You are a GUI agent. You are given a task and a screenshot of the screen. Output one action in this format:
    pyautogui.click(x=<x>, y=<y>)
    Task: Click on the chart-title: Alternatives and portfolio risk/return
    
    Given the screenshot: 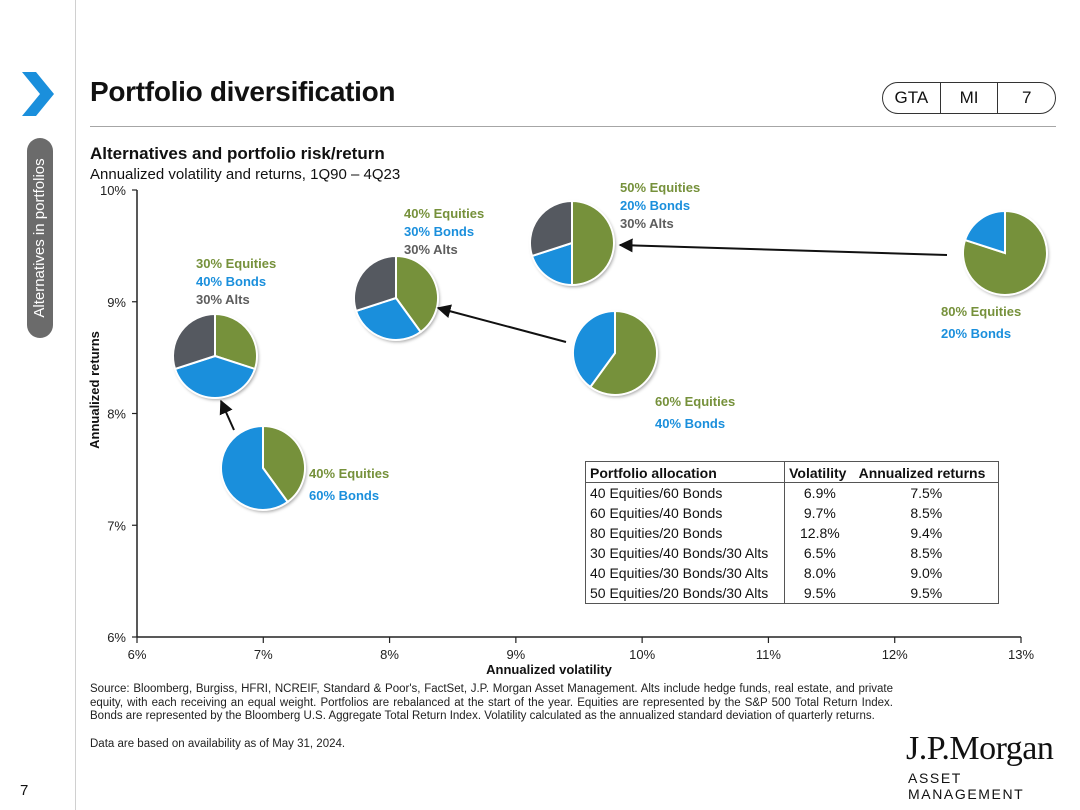 What is the action you would take?
    pyautogui.click(x=237, y=153)
    